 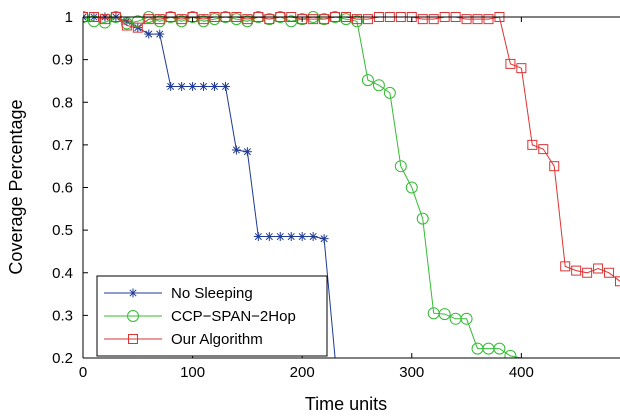 What do you see at coordinates (62, 60) in the screenshot?
I see `y-tick-label: 0.9` at bounding box center [62, 60].